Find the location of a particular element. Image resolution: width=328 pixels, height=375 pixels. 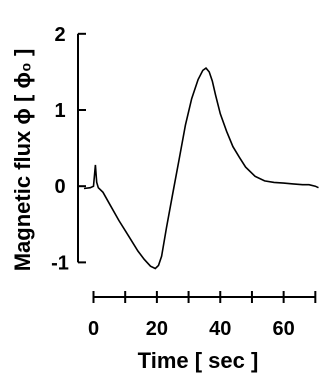

y-axis-label: Magnetic flux ϕ [ ϕ₀ ] is located at coordinates (22, 160).